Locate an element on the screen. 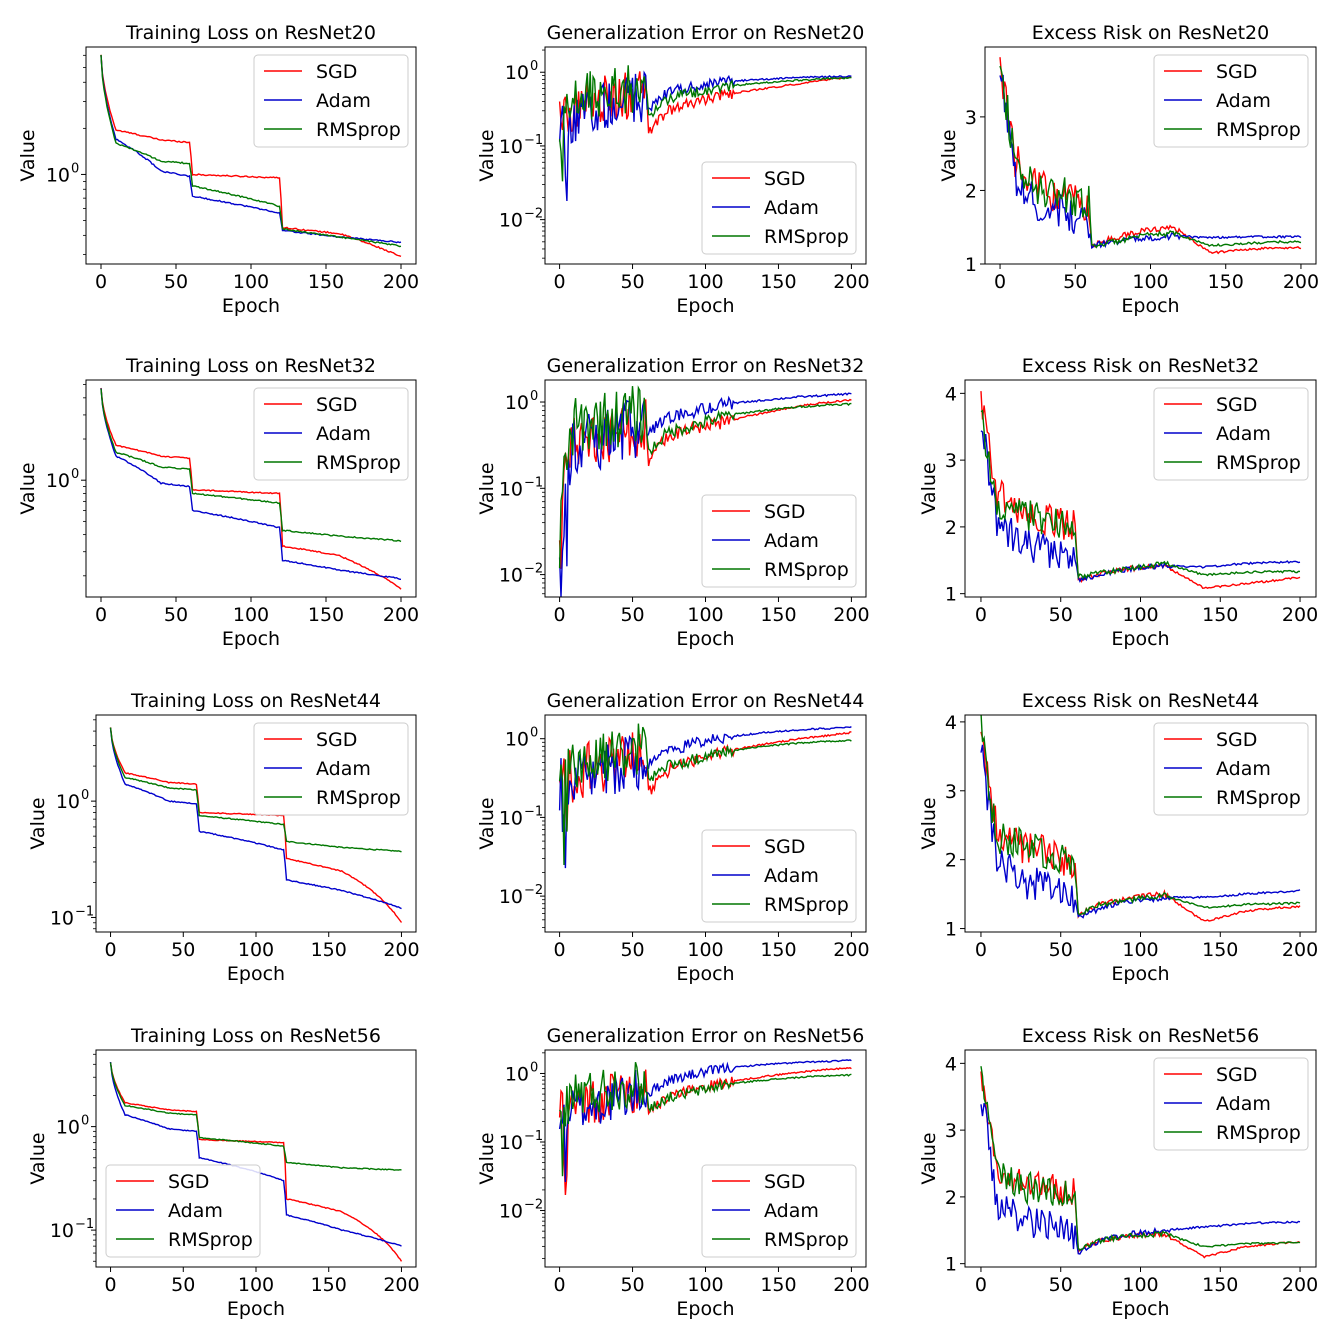  subplot-title: Excess Risk on ResNet20 is located at coordinates (1150, 33).